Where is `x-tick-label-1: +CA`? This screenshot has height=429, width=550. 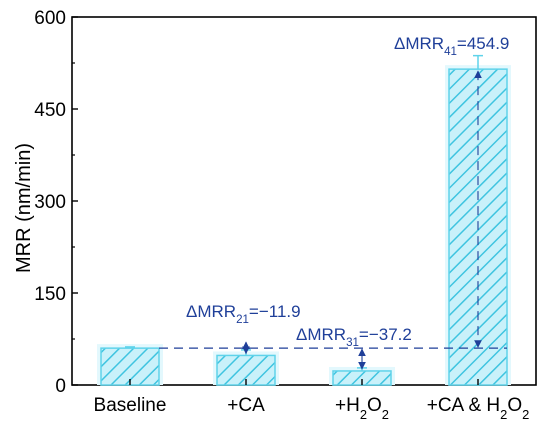
x-tick-label-1: +CA is located at coordinates (246, 405).